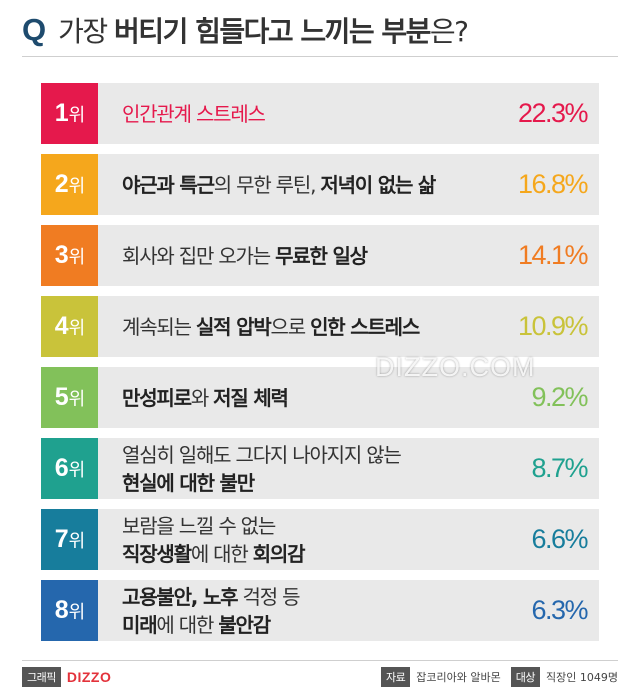 Image resolution: width=640 pixels, height=695 pixels. Describe the element at coordinates (233, 326) in the screenshot. I see `label-bold-segment: 실적 압박` at that location.